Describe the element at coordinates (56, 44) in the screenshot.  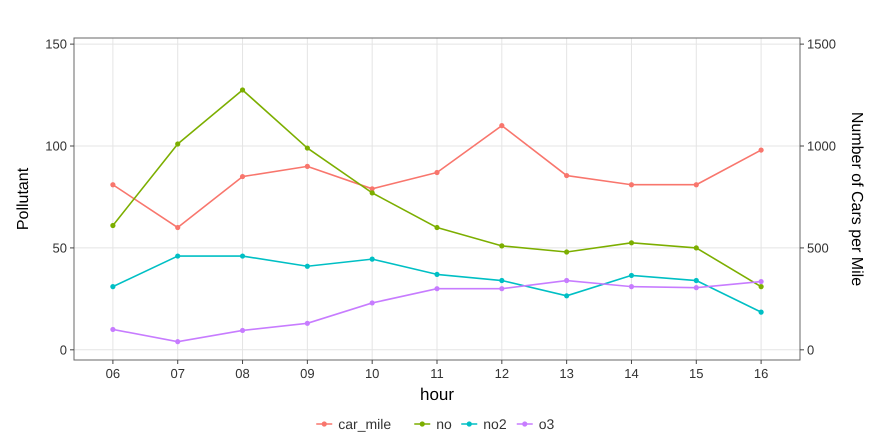
I see `y-tick-label: 150` at that location.